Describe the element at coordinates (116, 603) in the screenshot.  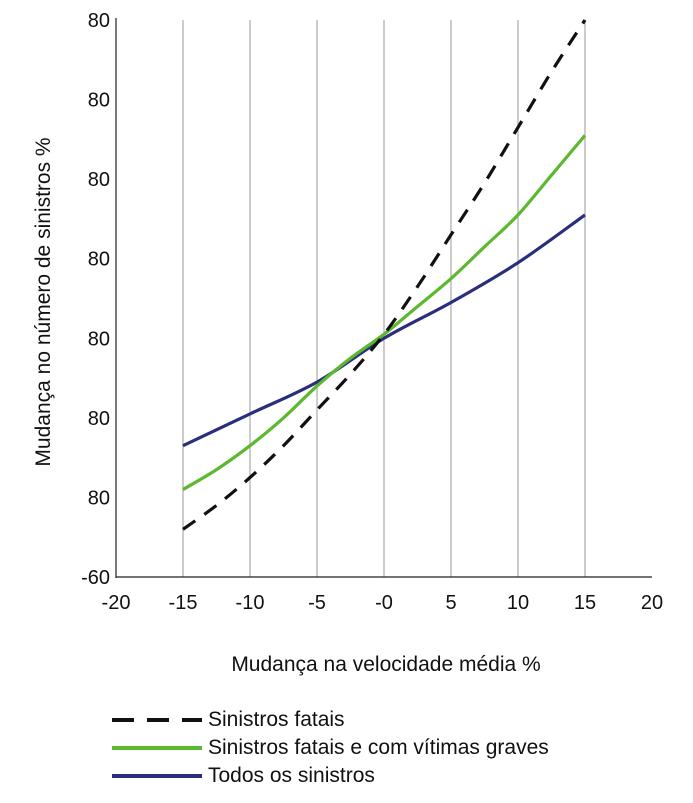
I see `x-tick-label: -20` at that location.